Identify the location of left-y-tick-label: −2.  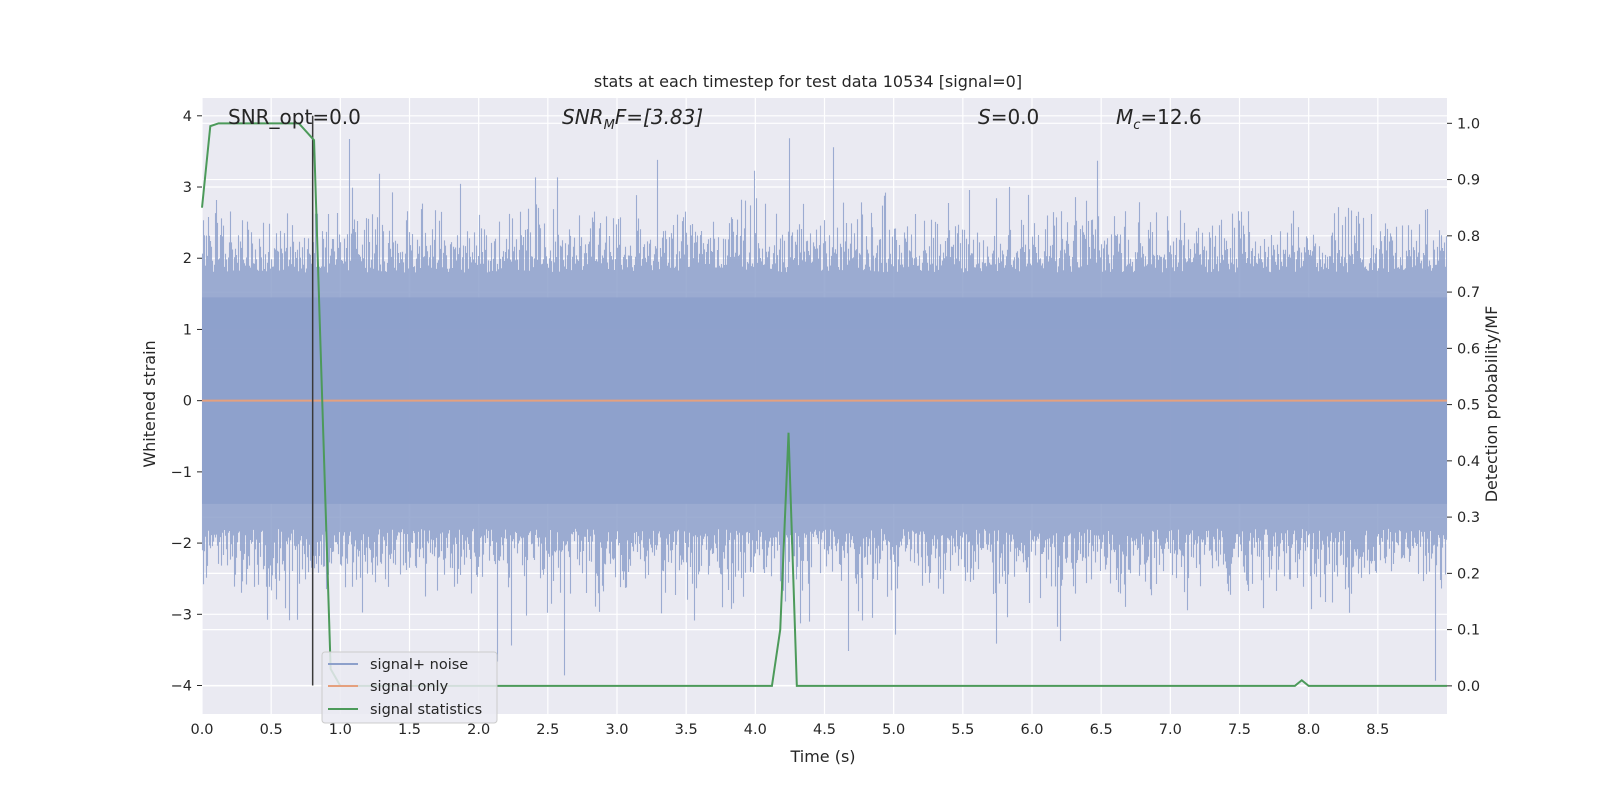
(181, 544).